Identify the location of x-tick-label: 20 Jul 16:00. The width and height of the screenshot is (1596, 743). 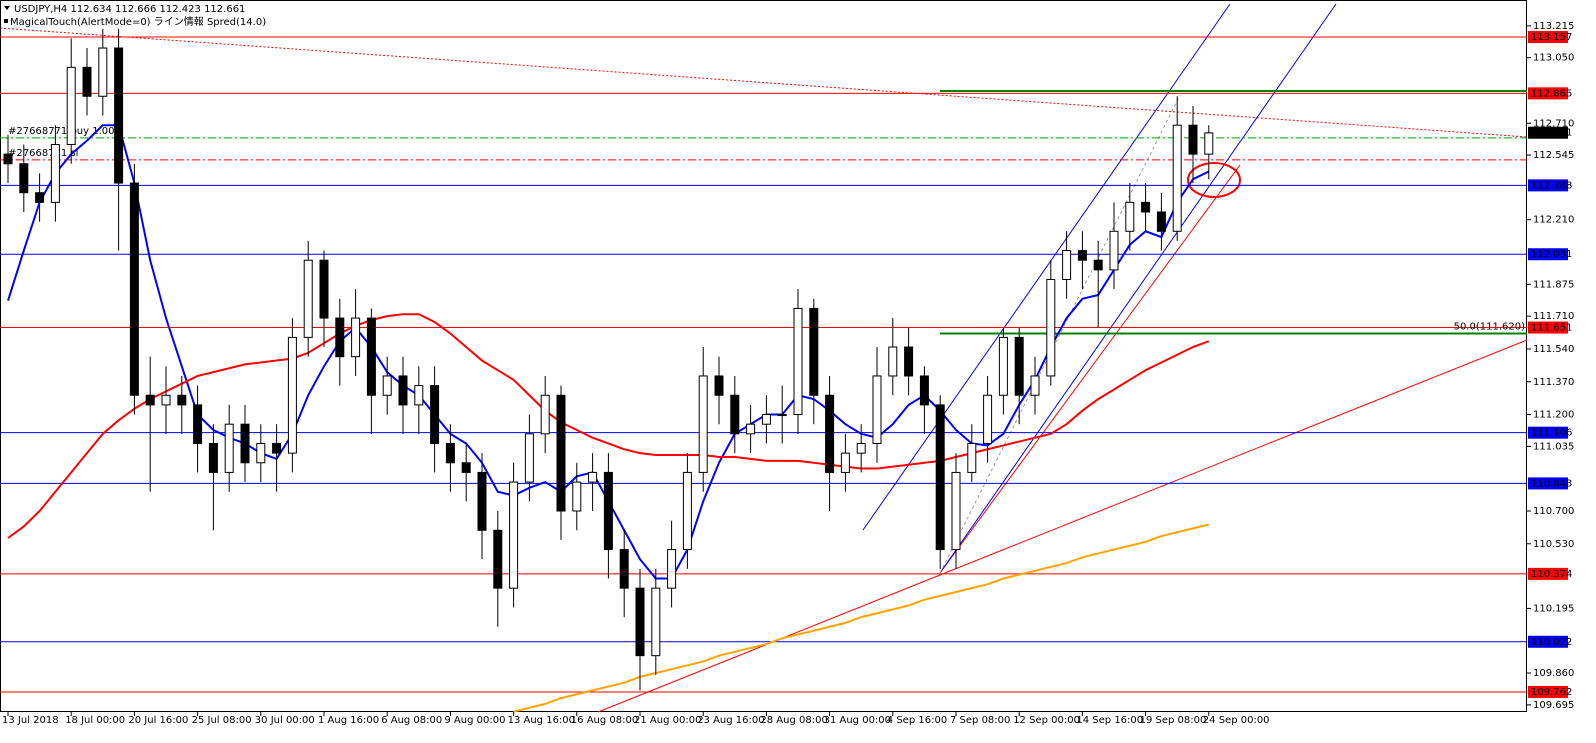
(158, 720).